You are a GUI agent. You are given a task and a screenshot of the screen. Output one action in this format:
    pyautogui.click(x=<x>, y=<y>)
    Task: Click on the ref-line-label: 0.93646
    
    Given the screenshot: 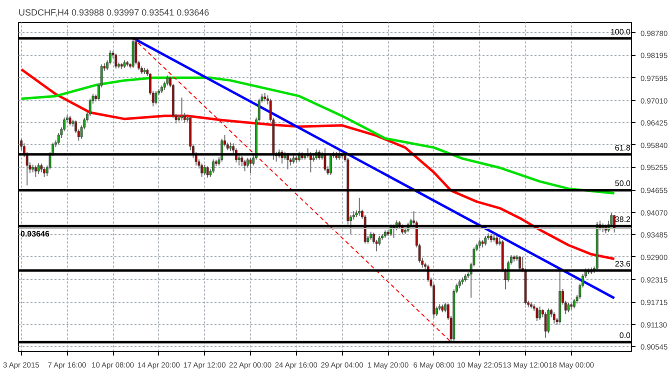 What is the action you would take?
    pyautogui.click(x=35, y=234)
    